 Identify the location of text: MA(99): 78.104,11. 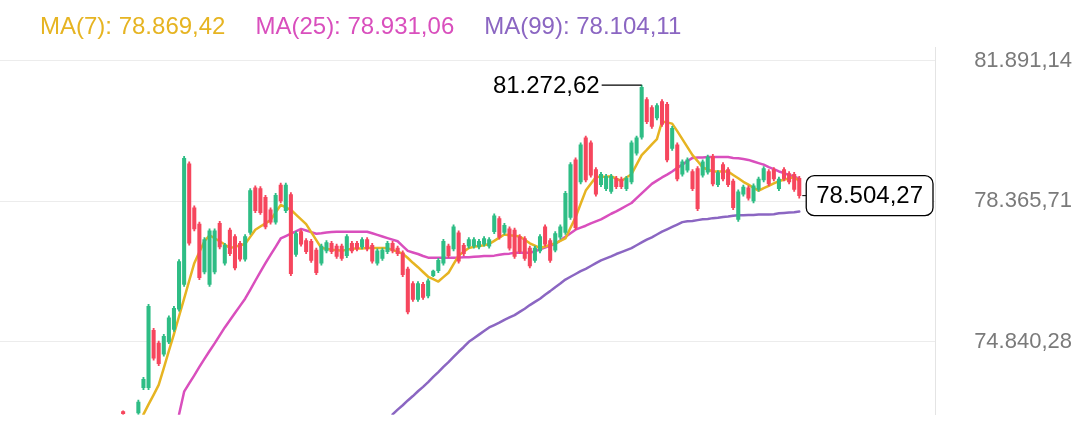
(583, 26).